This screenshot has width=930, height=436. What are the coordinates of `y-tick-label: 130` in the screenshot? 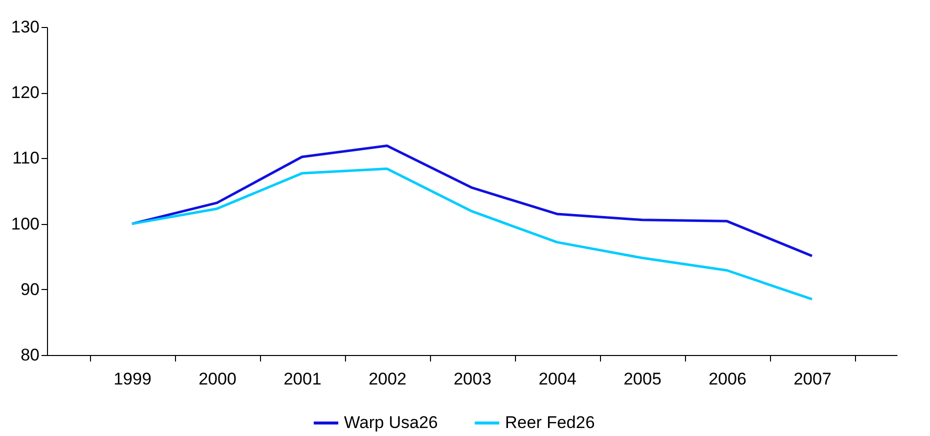 It's located at (25, 27).